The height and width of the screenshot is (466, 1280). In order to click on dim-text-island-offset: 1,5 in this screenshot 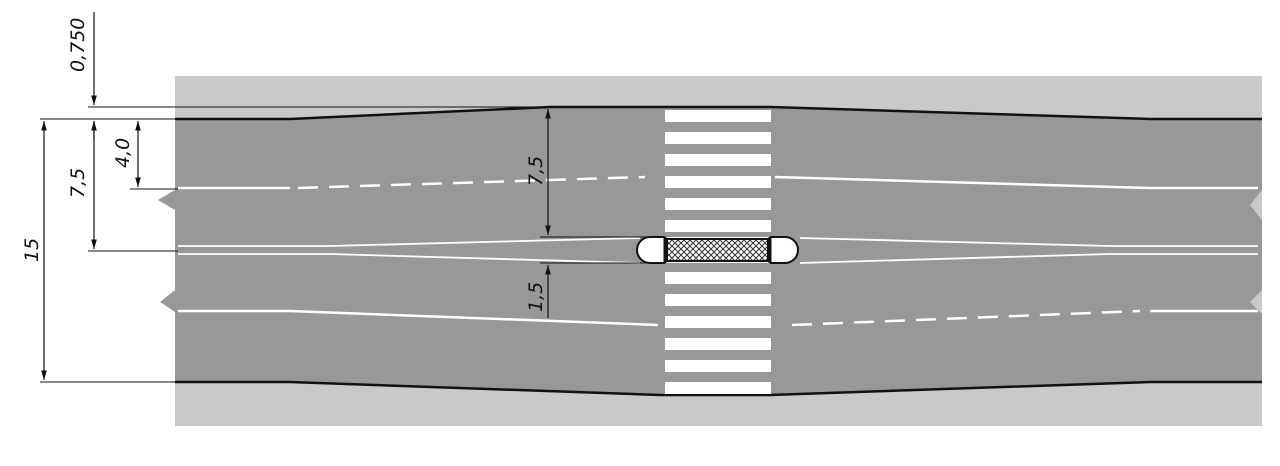, I will do `click(536, 297)`.